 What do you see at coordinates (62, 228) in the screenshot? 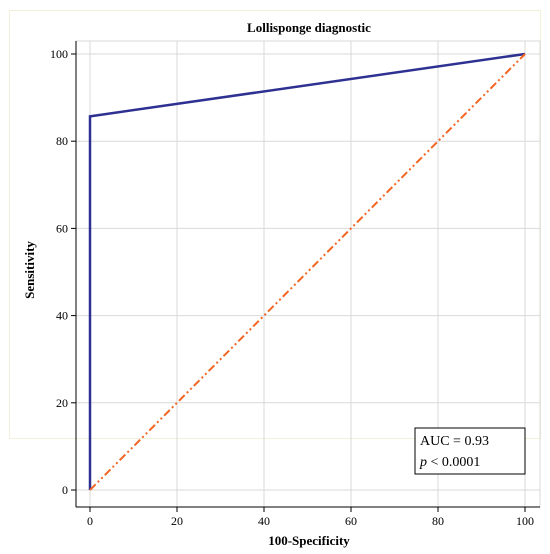
I see `y-tick-label: 60` at bounding box center [62, 228].